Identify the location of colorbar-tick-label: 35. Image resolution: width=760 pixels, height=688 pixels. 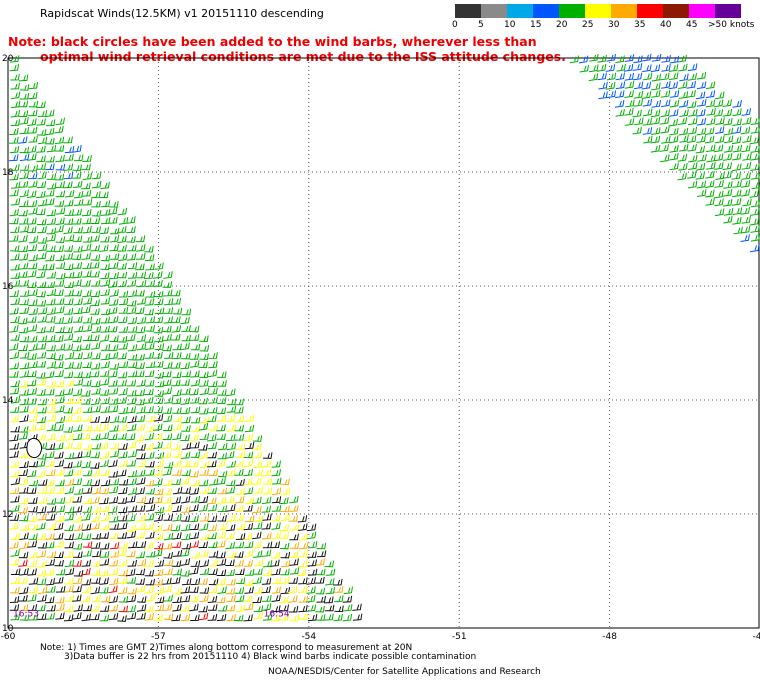
(640, 25).